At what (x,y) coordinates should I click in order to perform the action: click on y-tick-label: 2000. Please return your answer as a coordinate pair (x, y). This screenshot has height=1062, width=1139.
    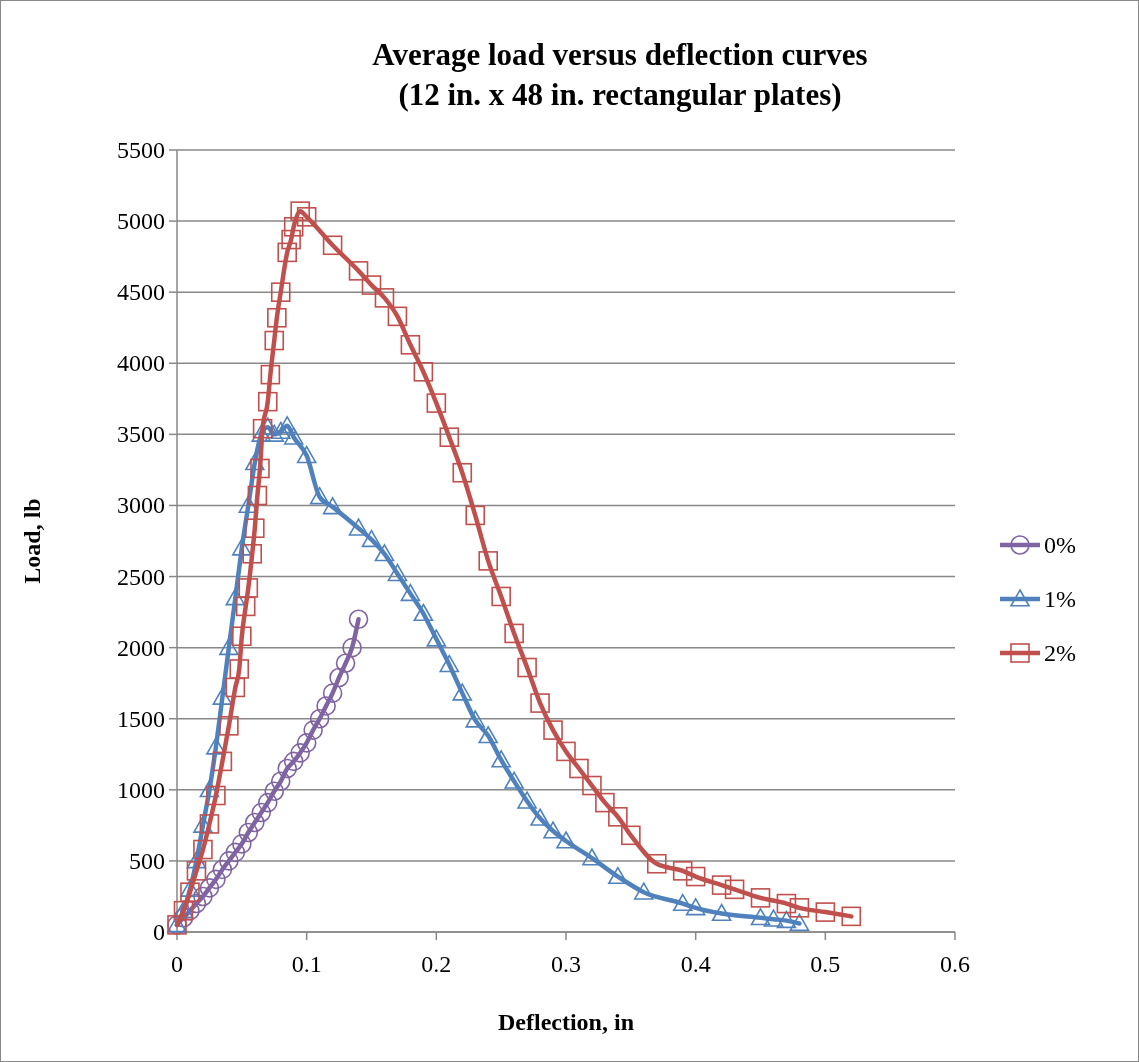
    Looking at the image, I should click on (141, 647).